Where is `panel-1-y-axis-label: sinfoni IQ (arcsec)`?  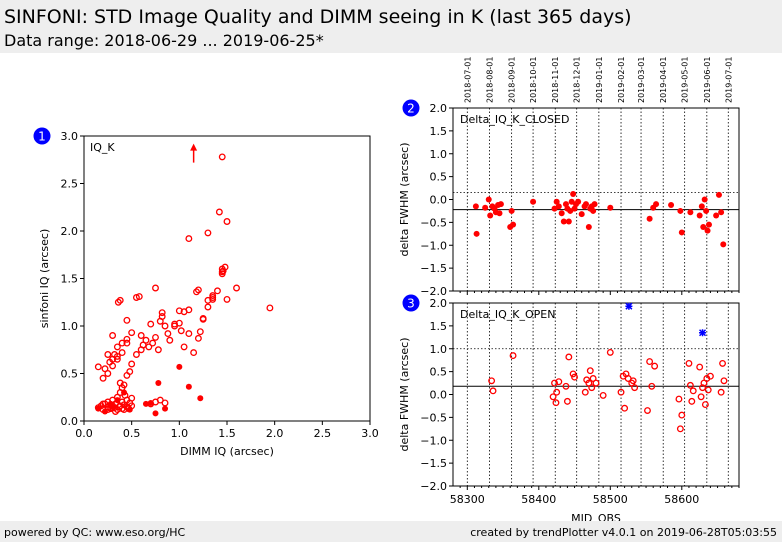
panel-1-y-axis-label: sinfoni IQ (arcsec) is located at coordinates (44, 278).